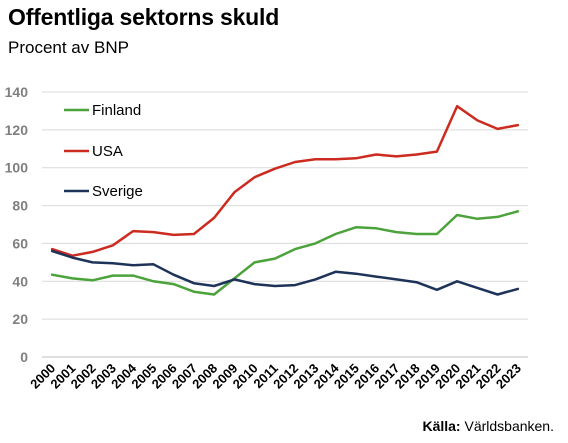 The image size is (568, 443). Describe the element at coordinates (117, 191) in the screenshot. I see `legend-label-sverige: Sverige` at that location.